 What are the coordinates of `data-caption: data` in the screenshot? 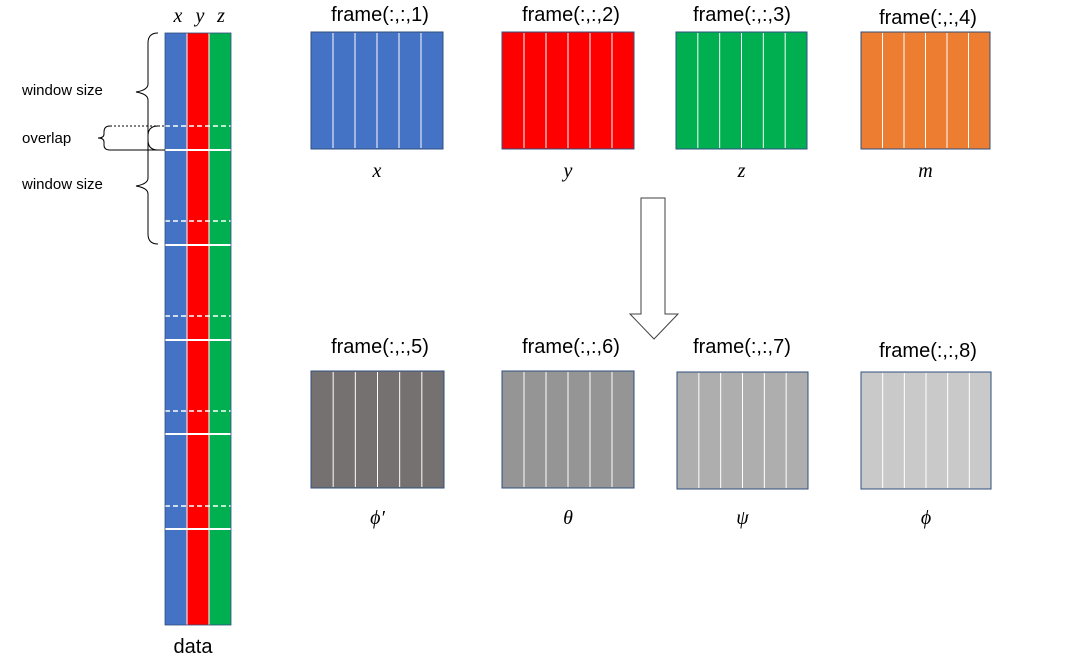 It's located at (194, 647).